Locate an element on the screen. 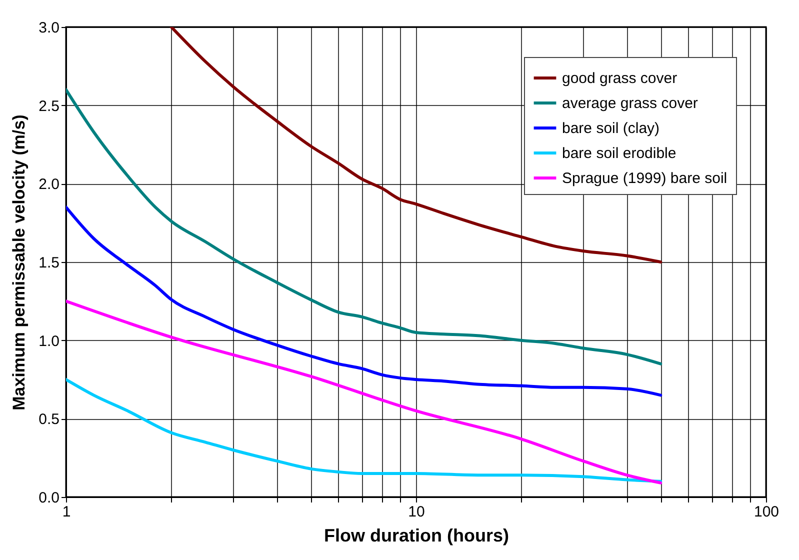  x-tick-label: 10 is located at coordinates (416, 512).